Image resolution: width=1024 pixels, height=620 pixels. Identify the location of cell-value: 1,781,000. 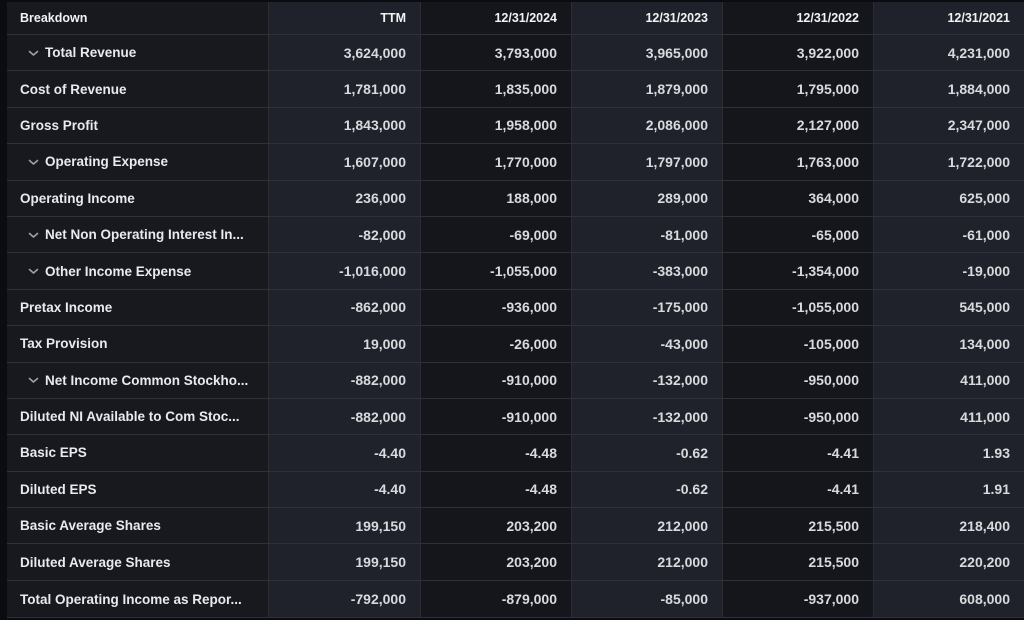
(344, 89).